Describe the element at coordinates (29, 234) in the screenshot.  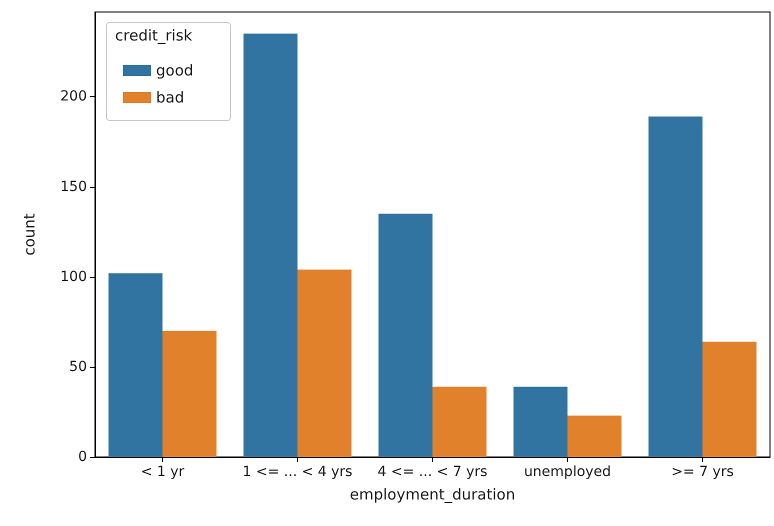
I see `y-axis-title: count` at that location.